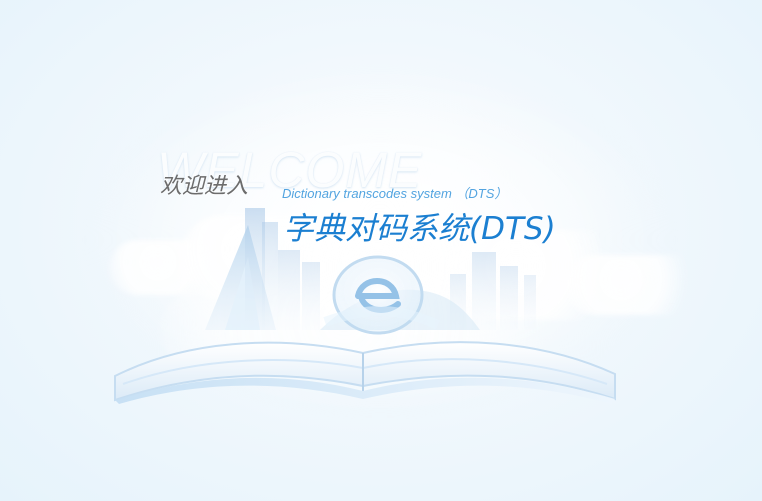 The image size is (762, 501). What do you see at coordinates (419, 229) in the screenshot?
I see `page-title: 字典对码系统(DTS)` at bounding box center [419, 229].